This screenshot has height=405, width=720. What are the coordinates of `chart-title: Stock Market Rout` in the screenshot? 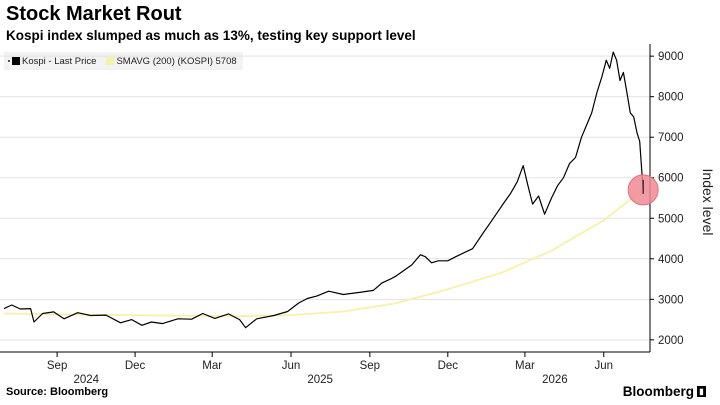 It's located at (94, 14).